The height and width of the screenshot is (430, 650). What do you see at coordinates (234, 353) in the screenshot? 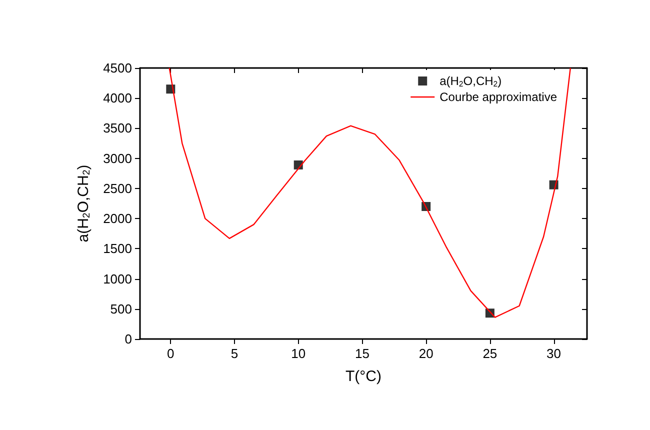
I see `x-tick-label: 5` at bounding box center [234, 353].